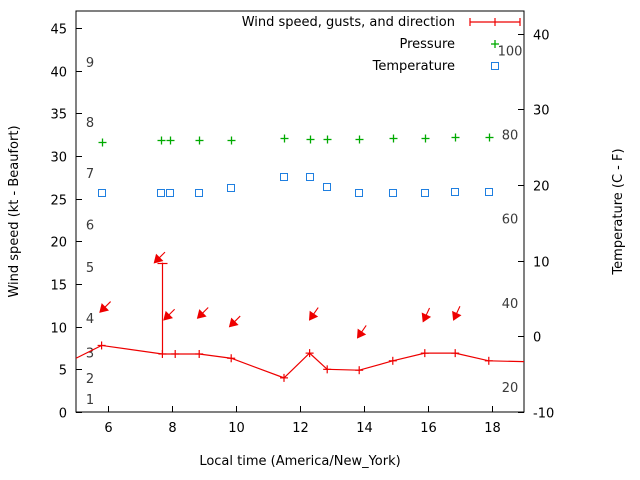 The height and width of the screenshot is (480, 640). I want to click on y-left-tick-label: 45, so click(58, 30).